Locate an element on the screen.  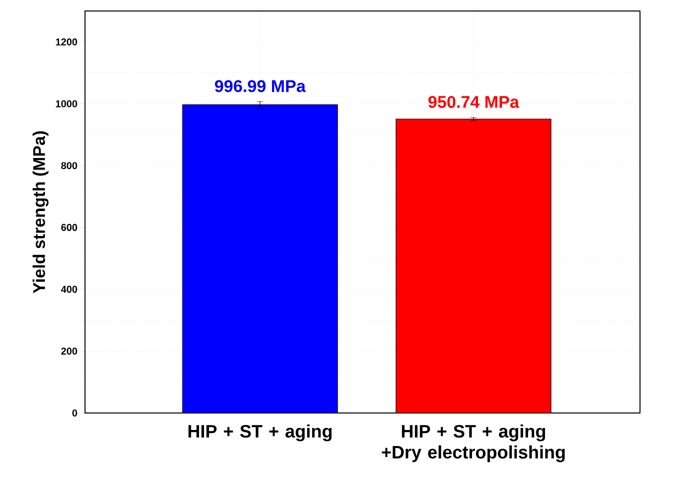
data-label: 950.74 MPa is located at coordinates (474, 102).